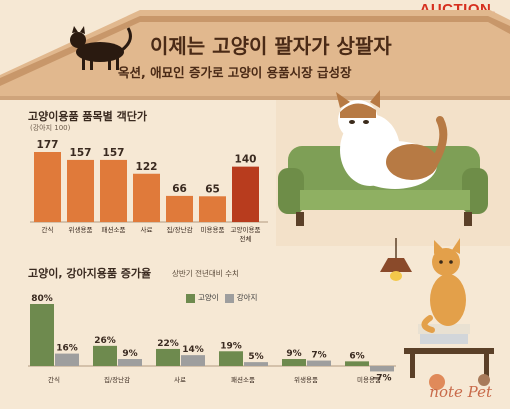 This screenshot has width=510, height=409. What do you see at coordinates (48, 145) in the screenshot?
I see `chart1-value-label: 177` at bounding box center [48, 145].